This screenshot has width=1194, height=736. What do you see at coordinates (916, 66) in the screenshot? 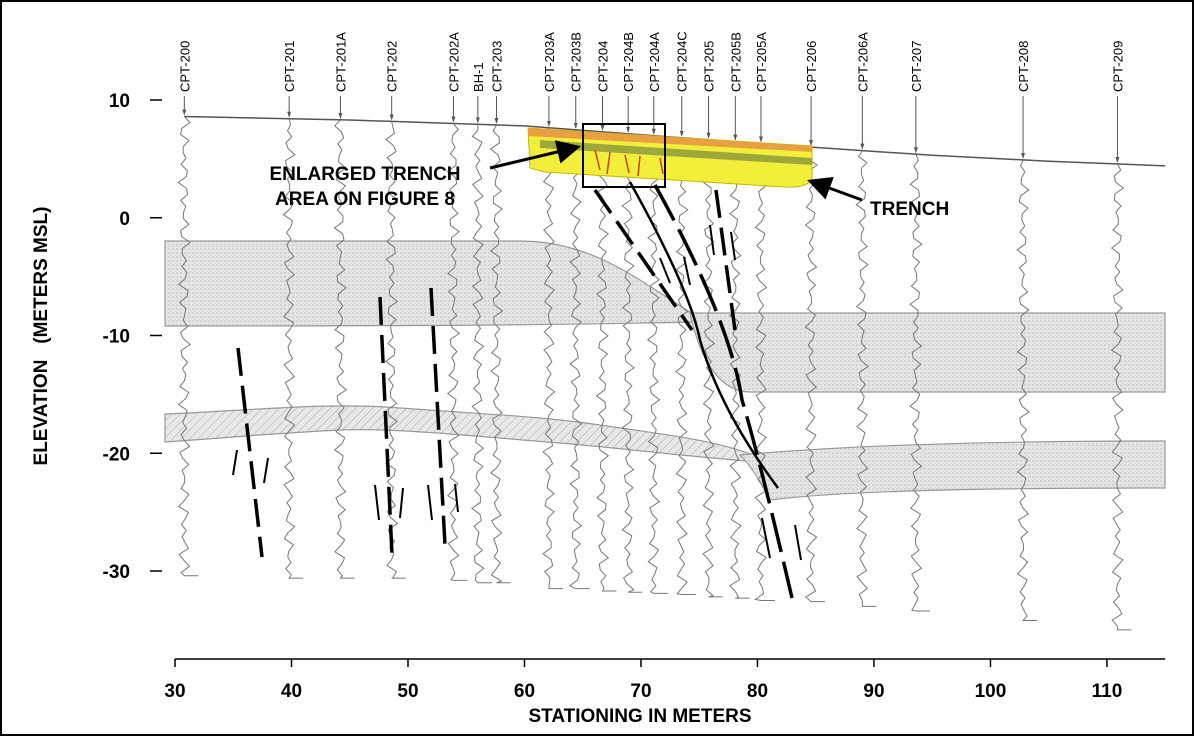
I see `cpt-label: CPT-207` at bounding box center [916, 66].